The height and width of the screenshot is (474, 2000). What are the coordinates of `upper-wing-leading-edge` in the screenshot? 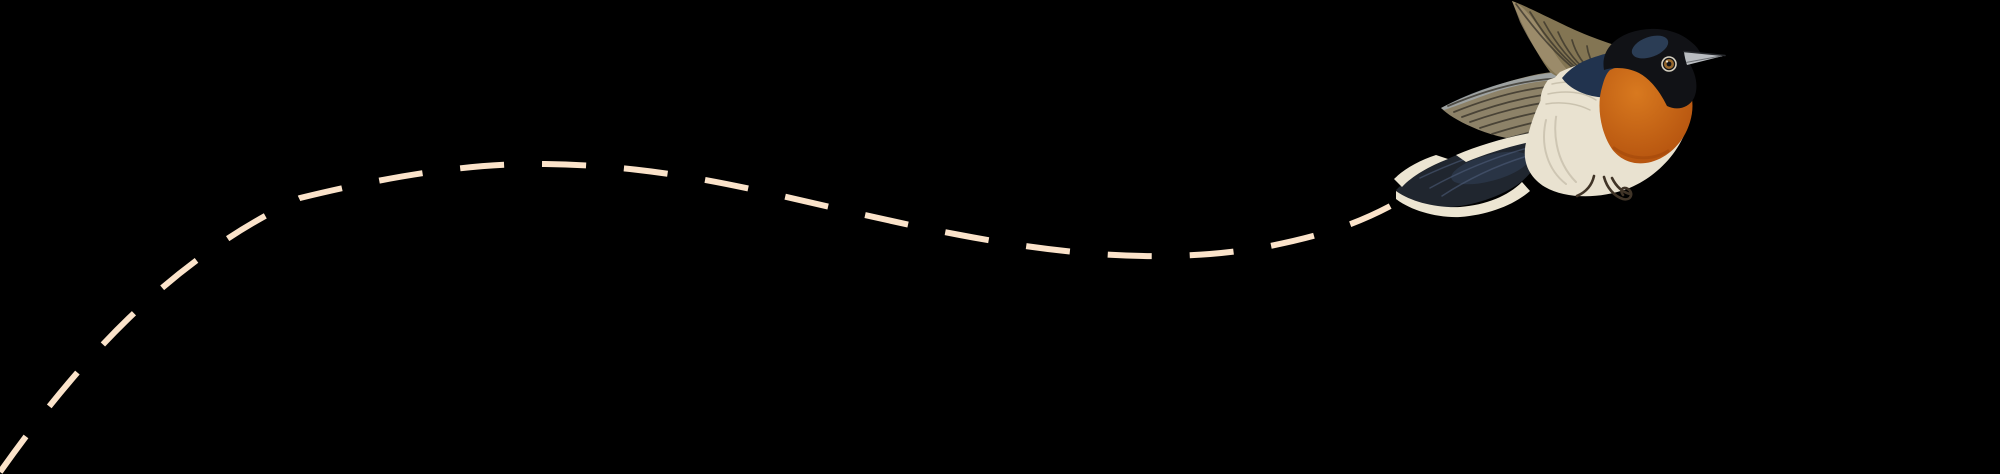 It's located at (1542, 39).